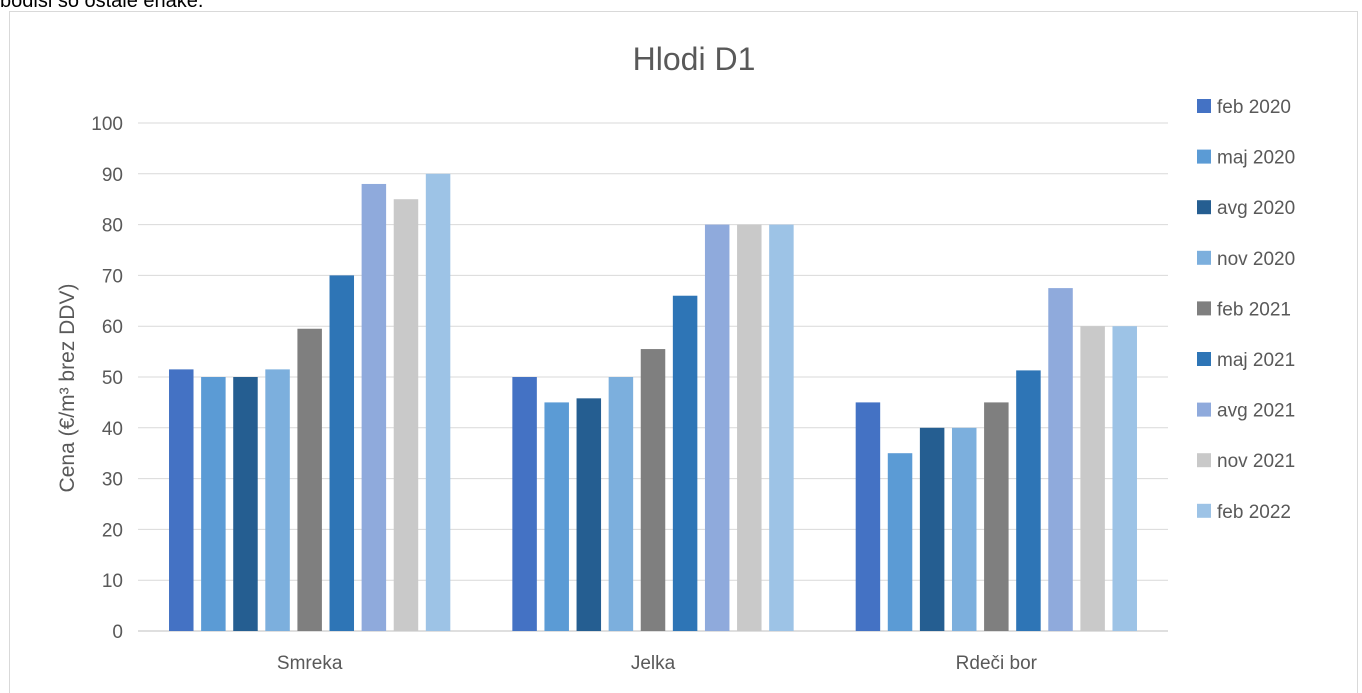  Describe the element at coordinates (112, 175) in the screenshot. I see `y-tick-label: 90` at that location.